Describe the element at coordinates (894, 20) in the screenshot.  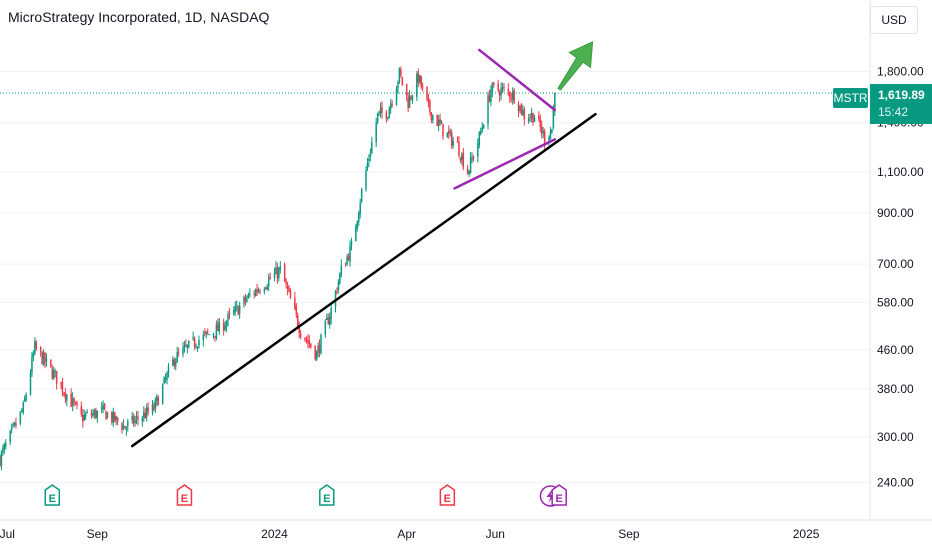
I see `currency-button: USD` at that location.